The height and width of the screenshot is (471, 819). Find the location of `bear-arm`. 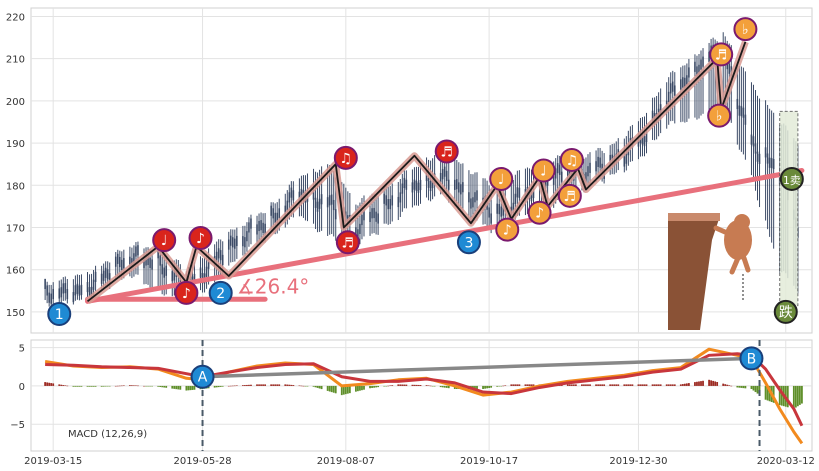

bear-arm is located at coordinates (720, 230).